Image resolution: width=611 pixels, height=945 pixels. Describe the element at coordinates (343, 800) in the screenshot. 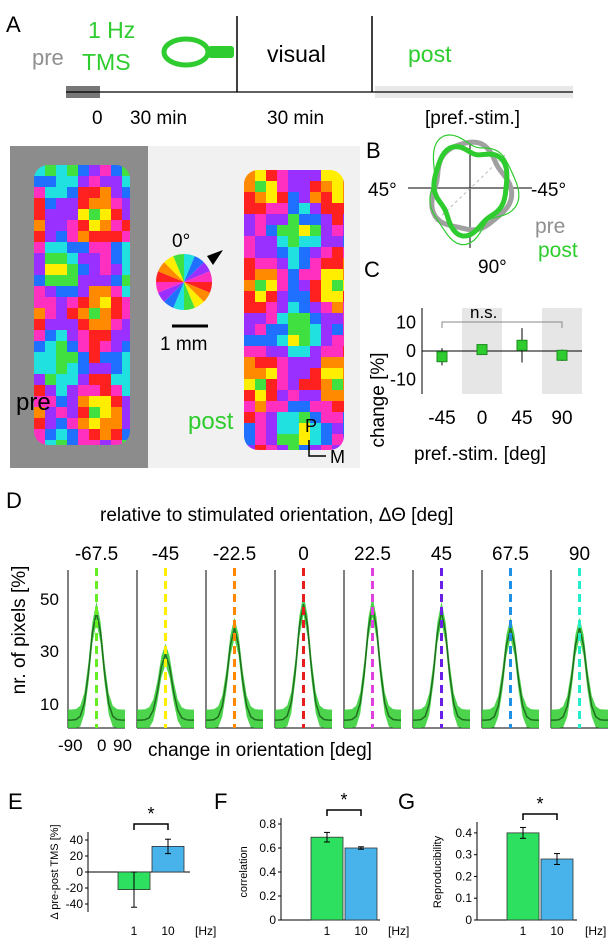

I see `chart-f-sig-star: *` at that location.